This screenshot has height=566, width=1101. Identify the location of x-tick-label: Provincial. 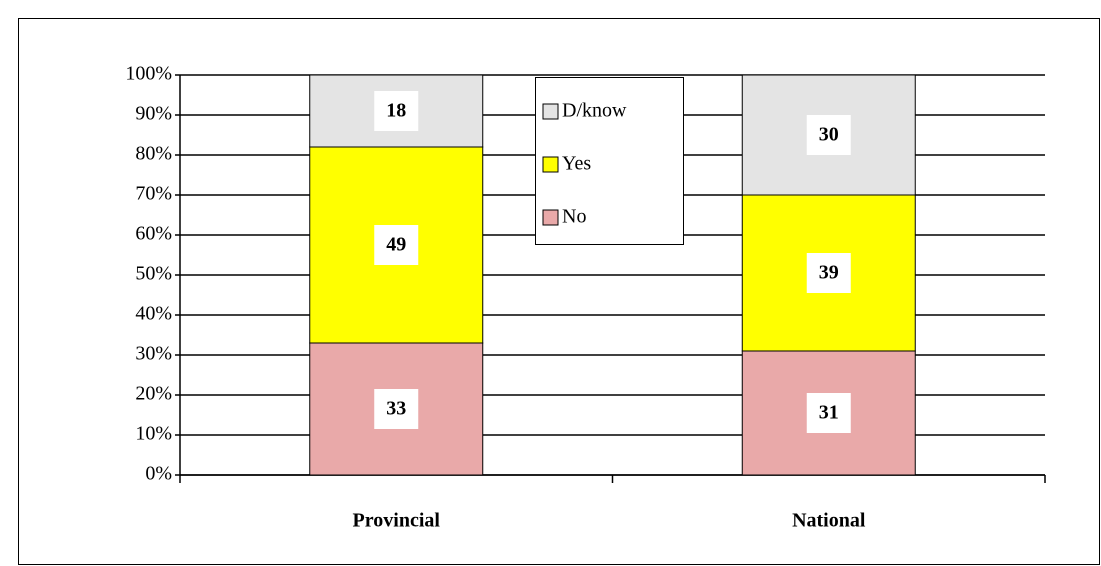
(397, 521).